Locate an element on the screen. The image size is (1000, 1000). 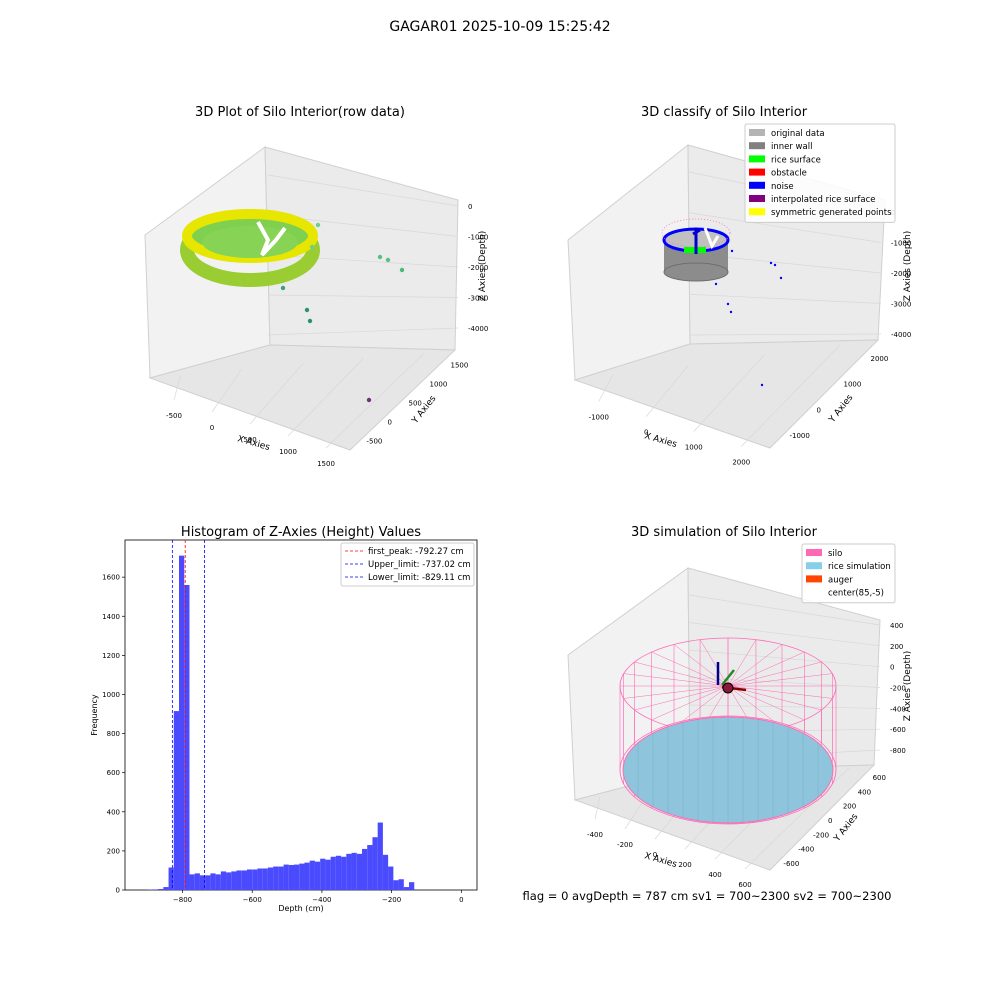
legend-label: rice surface is located at coordinates (796, 160).